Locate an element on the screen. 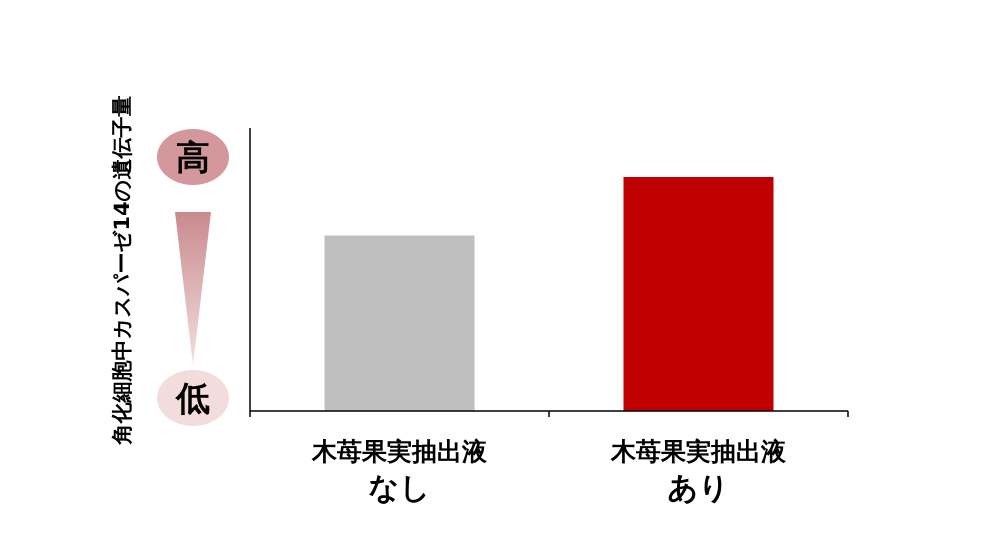  x-tick-label: 木苺果実抽出液なし is located at coordinates (399, 471).